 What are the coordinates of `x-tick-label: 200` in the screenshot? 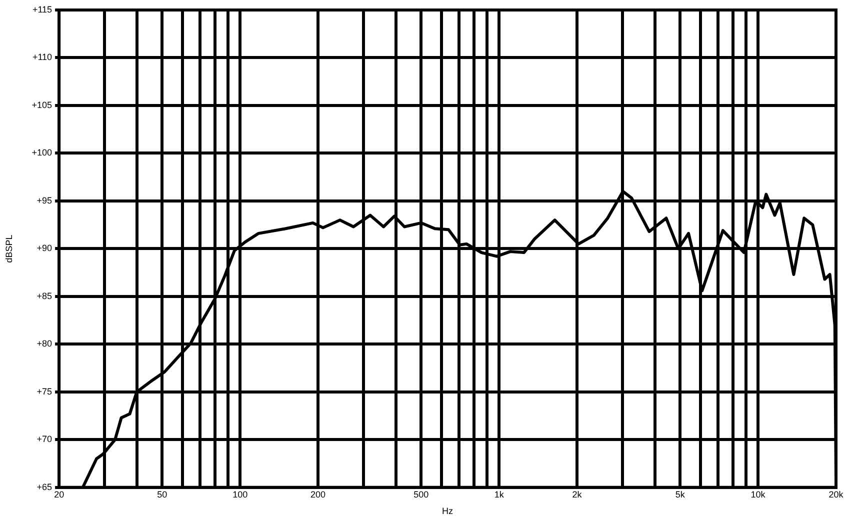 It's located at (318, 494).